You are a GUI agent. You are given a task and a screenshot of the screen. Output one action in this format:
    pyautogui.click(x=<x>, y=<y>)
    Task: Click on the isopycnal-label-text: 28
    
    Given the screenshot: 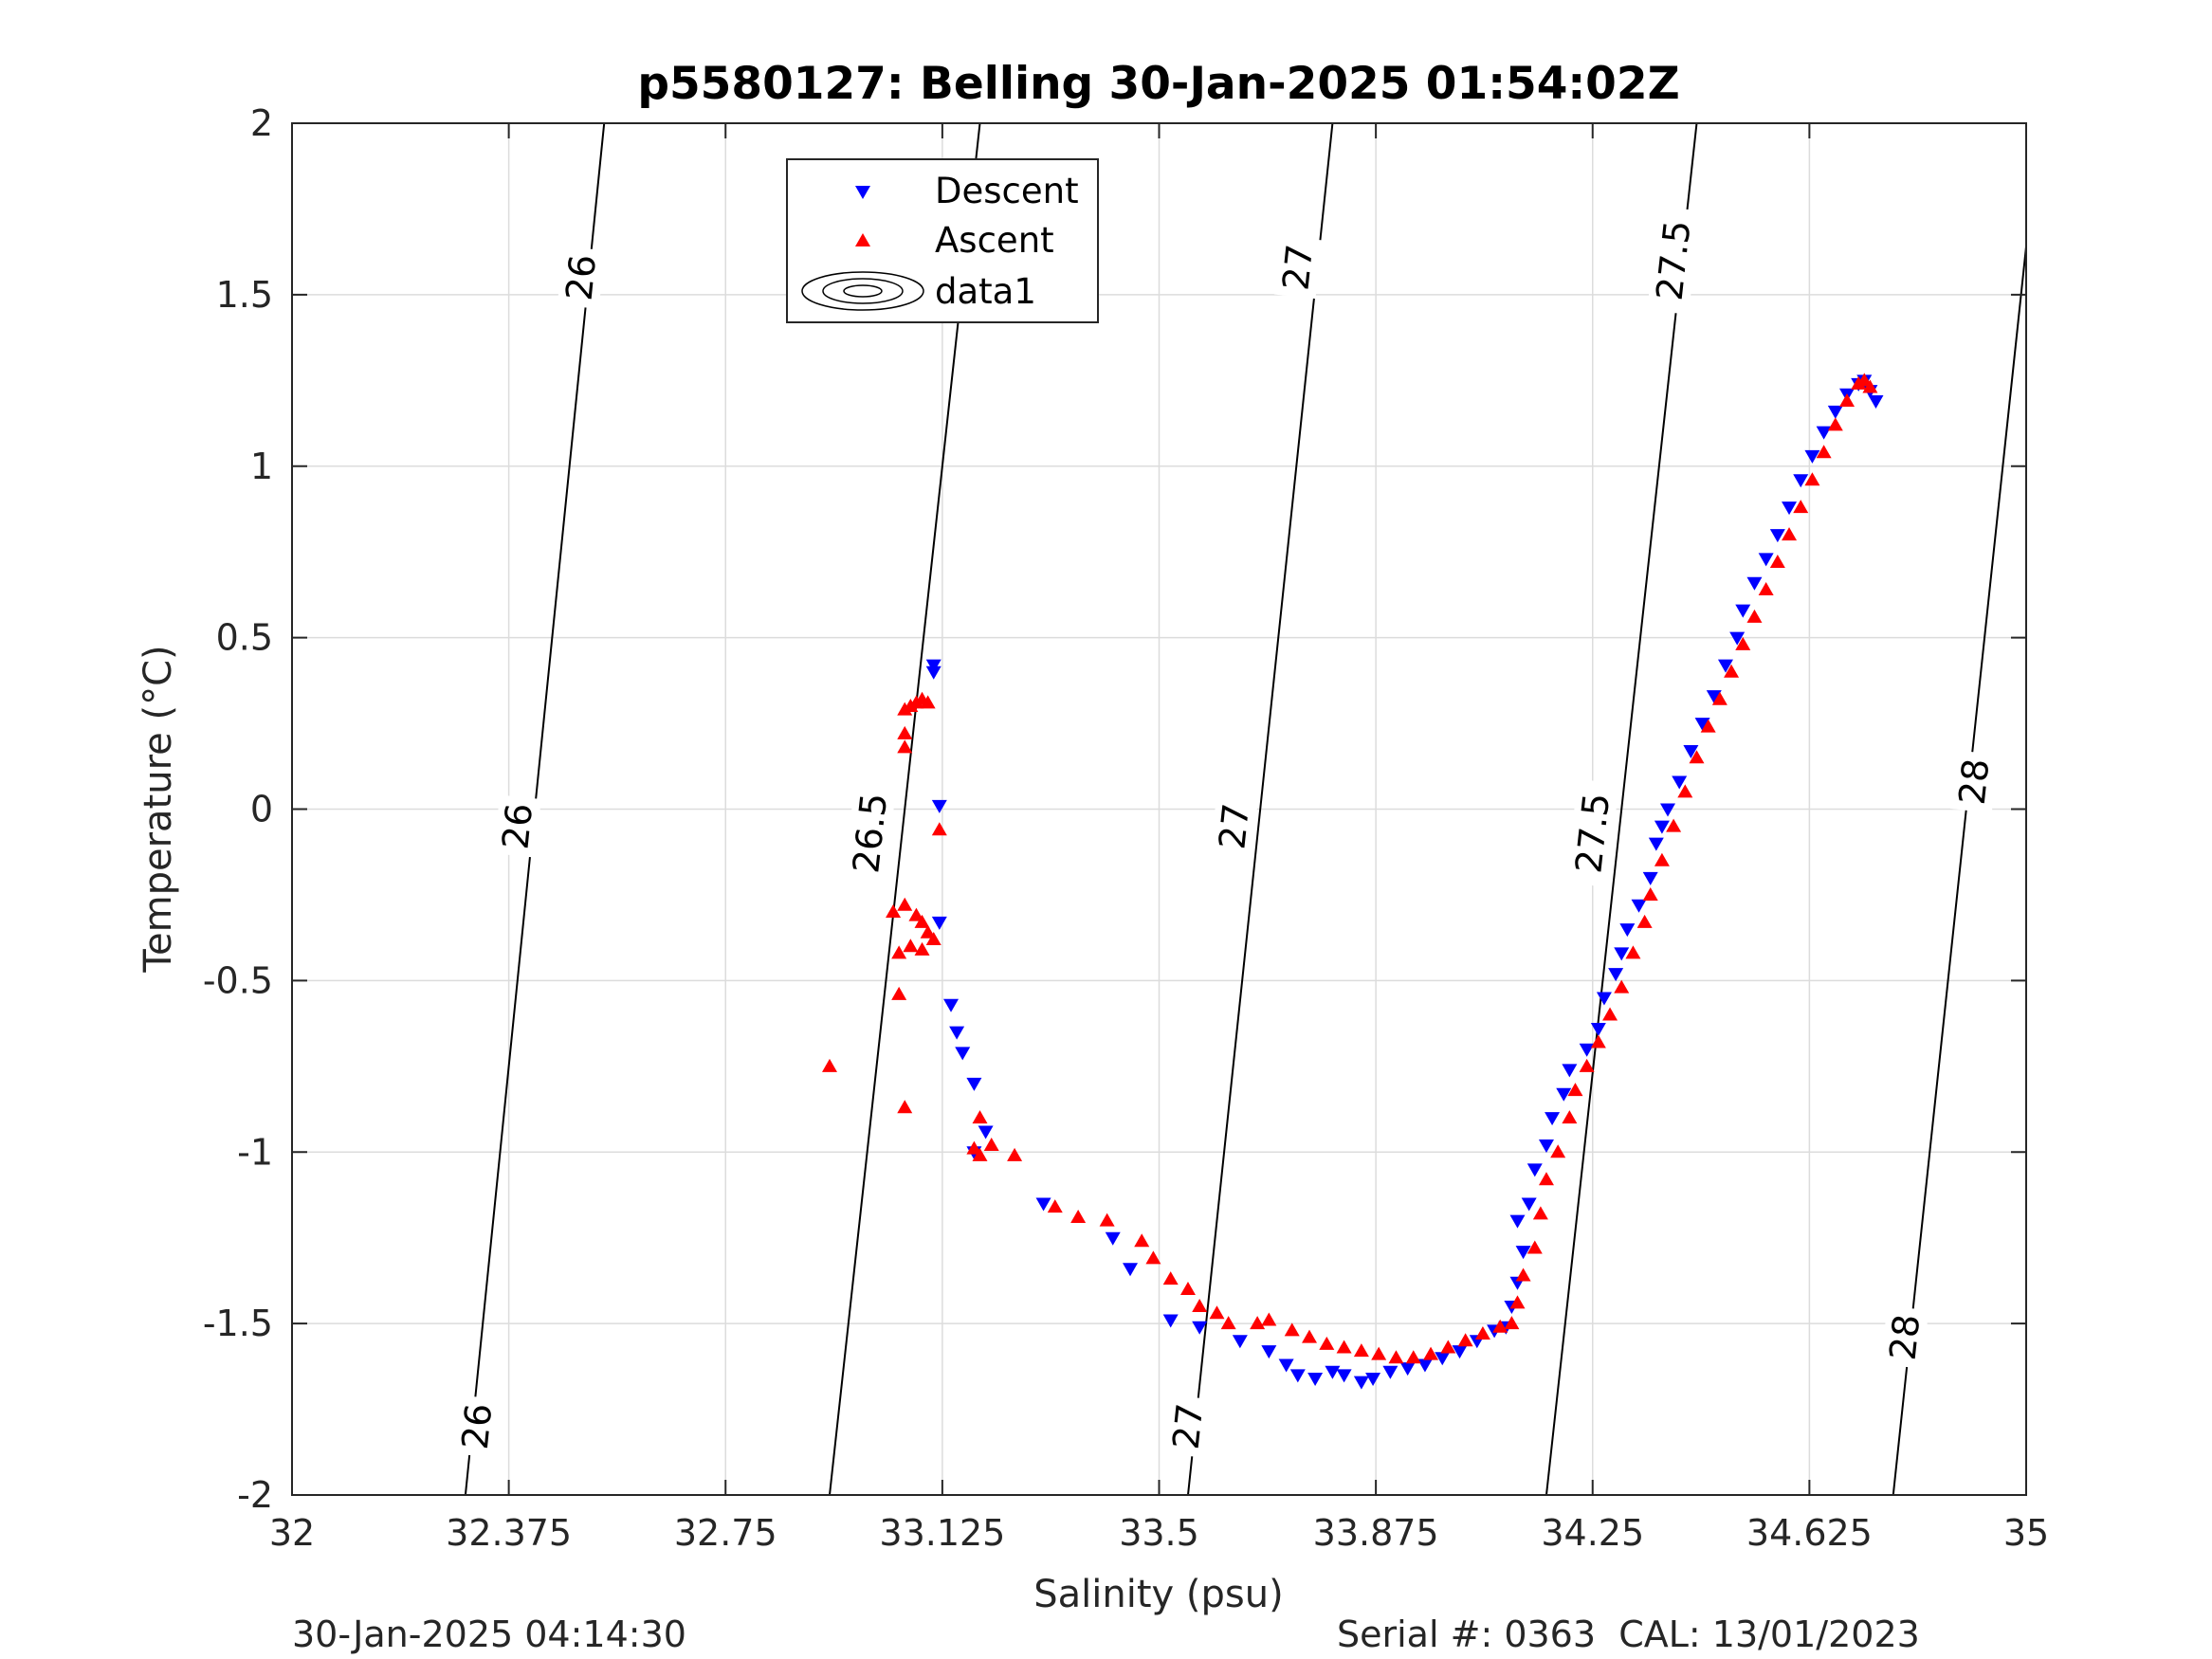 What is the action you would take?
    pyautogui.click(x=1905, y=1337)
    